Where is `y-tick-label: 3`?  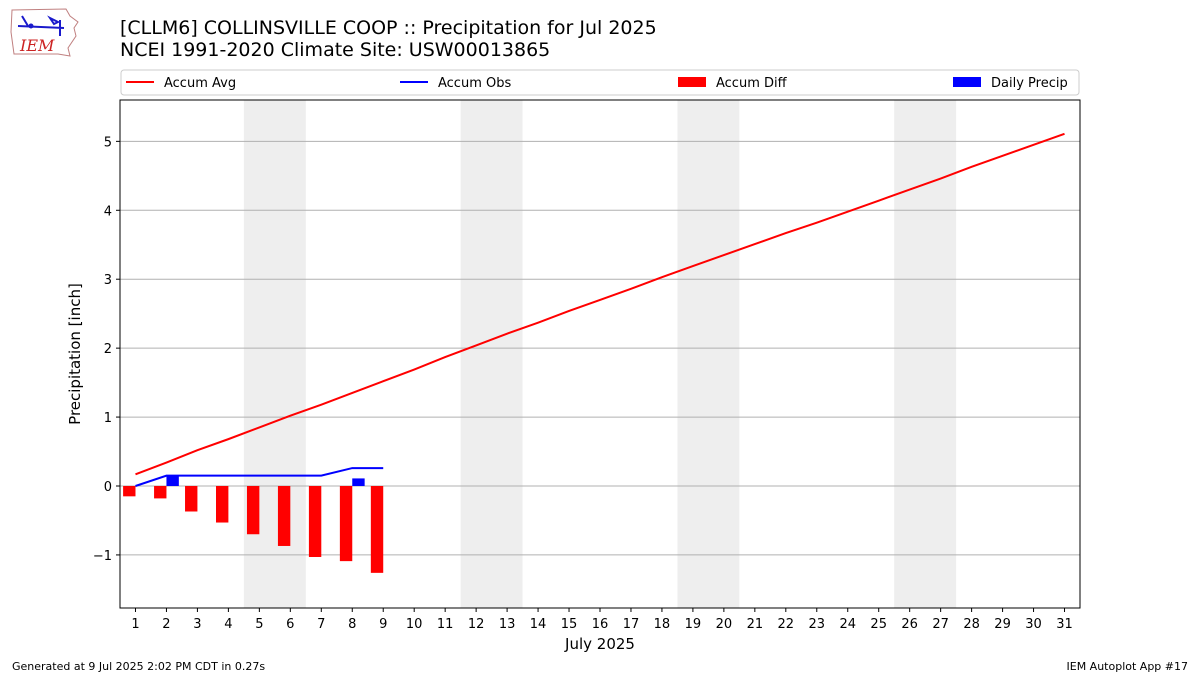 y-tick-label: 3 is located at coordinates (108, 280).